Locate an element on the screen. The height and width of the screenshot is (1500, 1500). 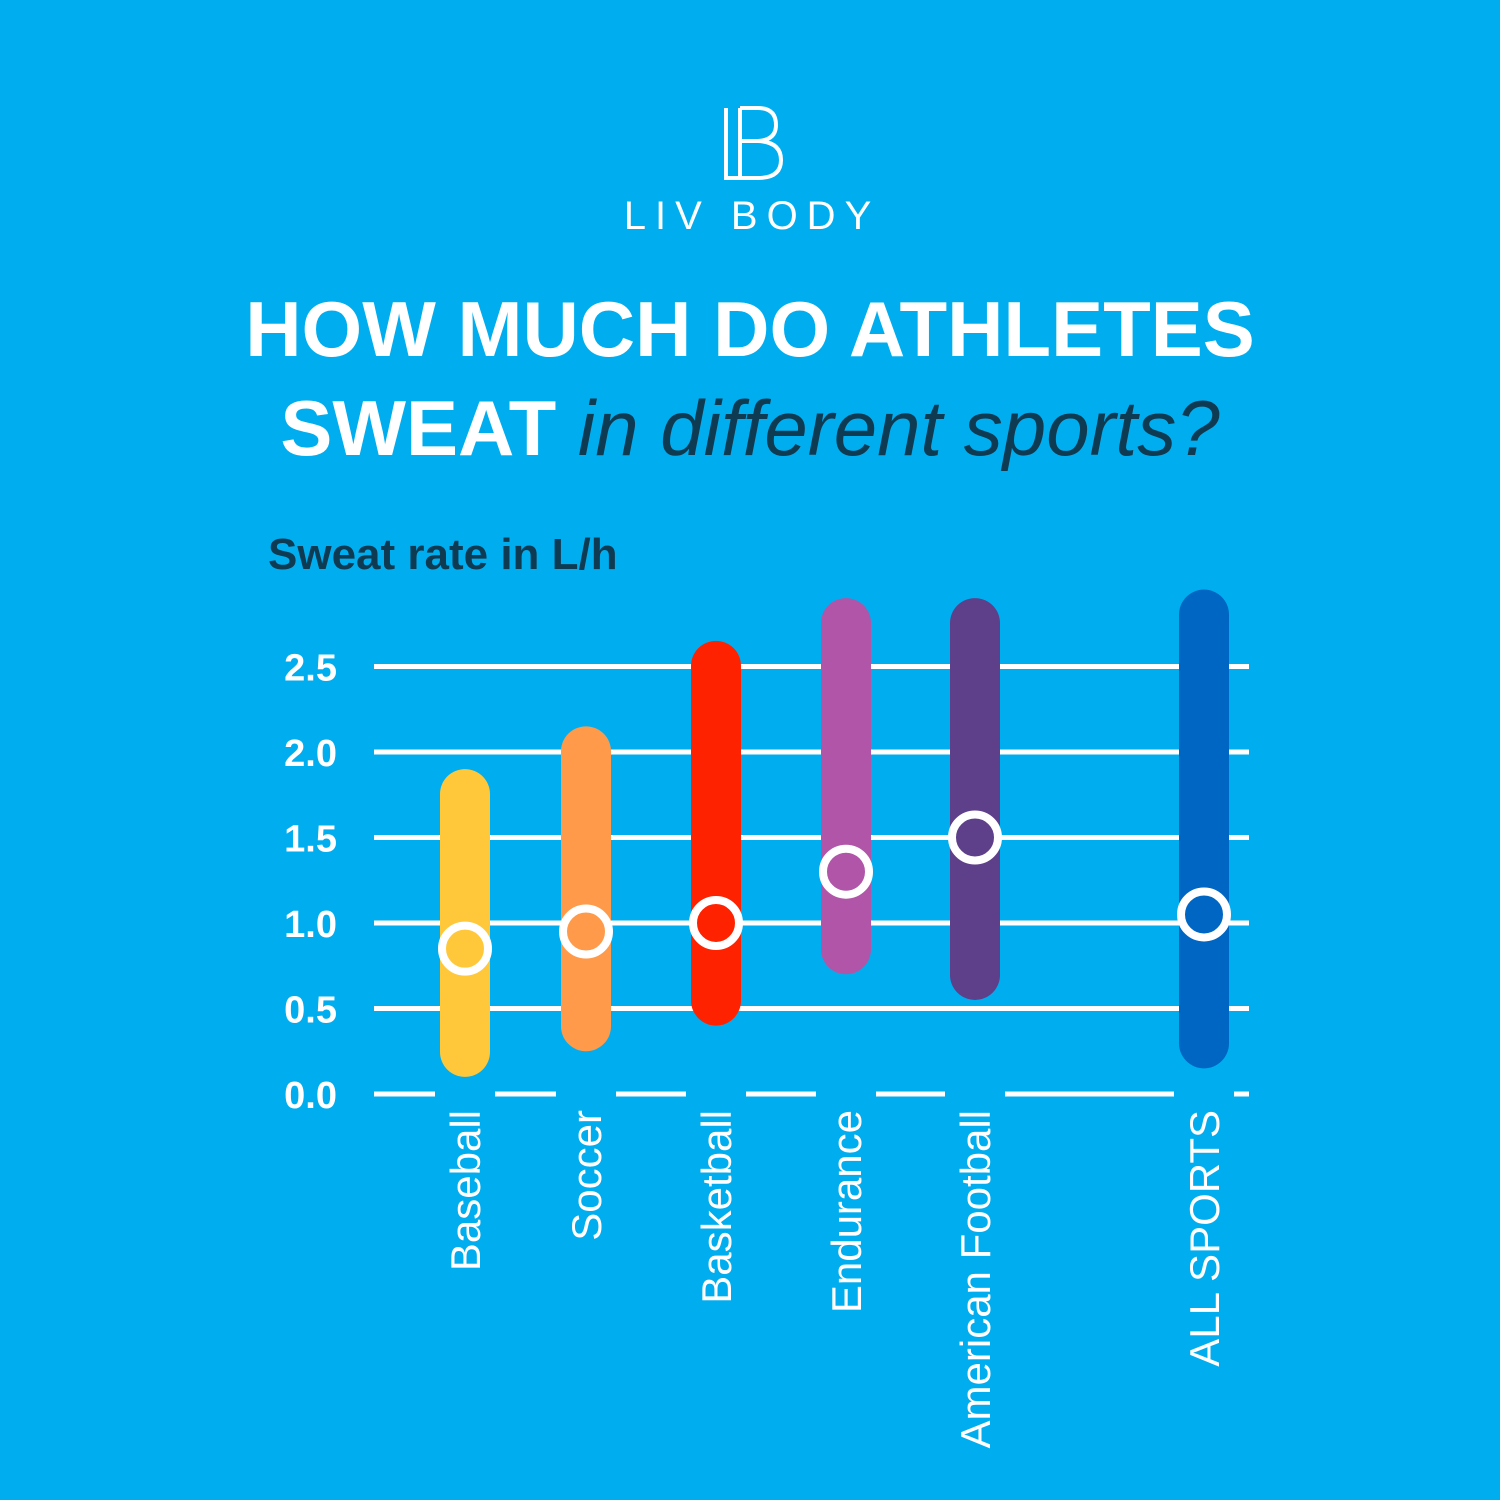
y-tick-label: 2.5 is located at coordinates (310, 669).